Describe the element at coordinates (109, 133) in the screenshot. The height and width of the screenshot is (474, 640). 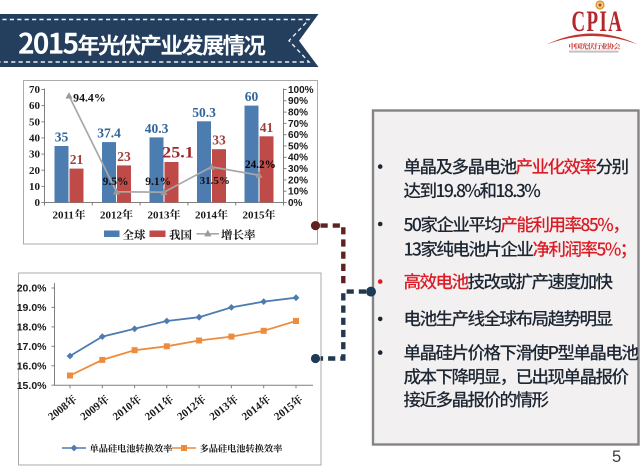
I see `svg-text: 37.4` at that location.